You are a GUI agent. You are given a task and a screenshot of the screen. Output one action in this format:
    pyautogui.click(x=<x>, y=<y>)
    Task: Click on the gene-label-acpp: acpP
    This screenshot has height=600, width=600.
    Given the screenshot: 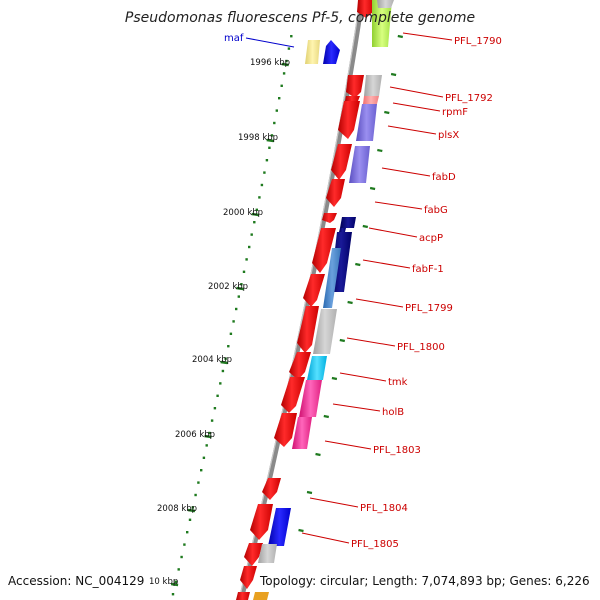 What is the action you would take?
    pyautogui.click(x=431, y=238)
    